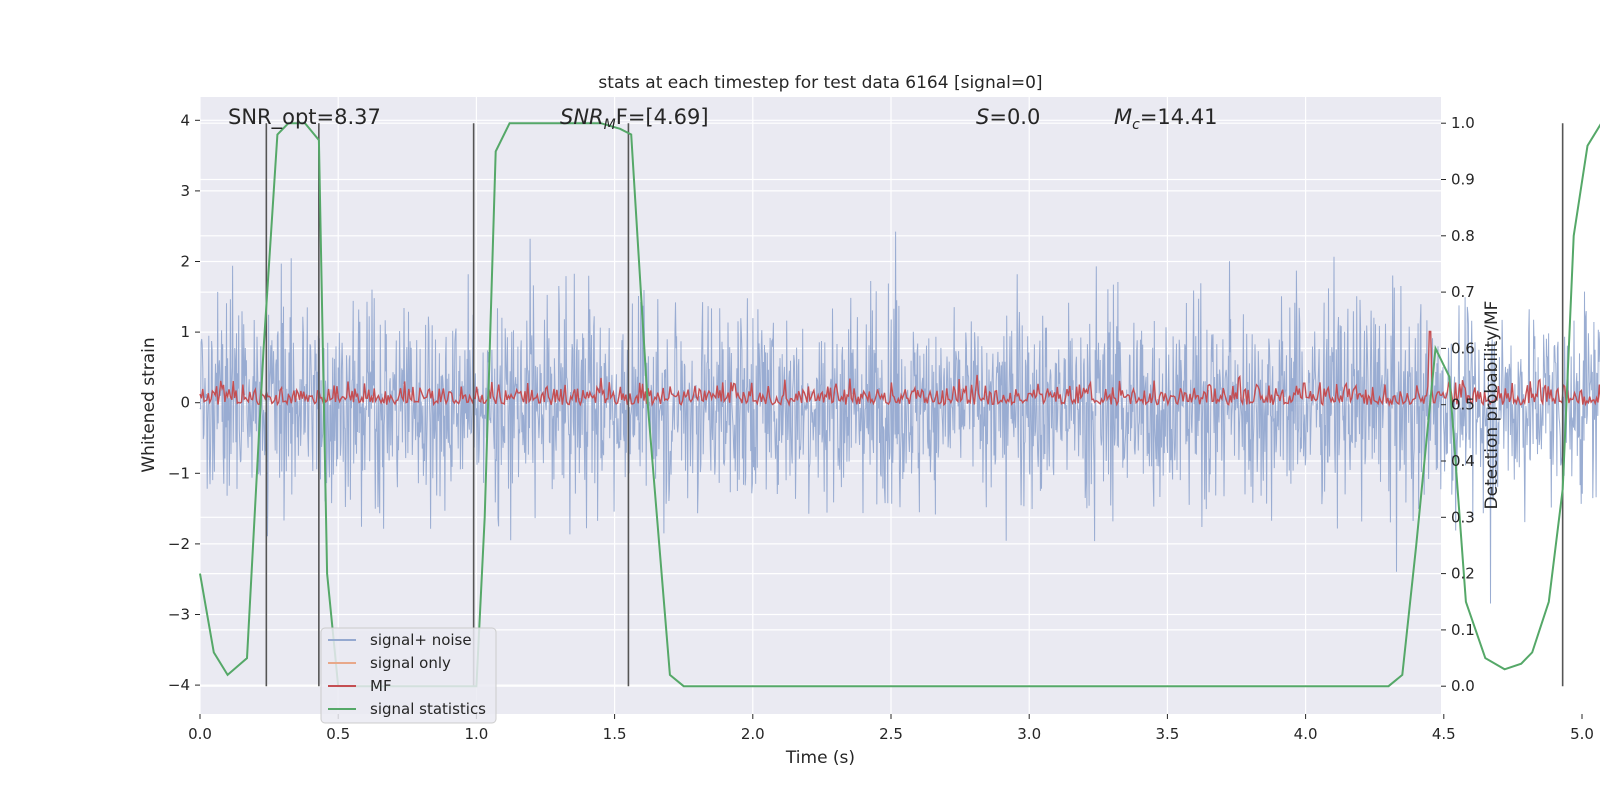 The width and height of the screenshot is (1600, 800). Describe the element at coordinates (185, 262) in the screenshot. I see `y-left-tick-label: 2` at that location.